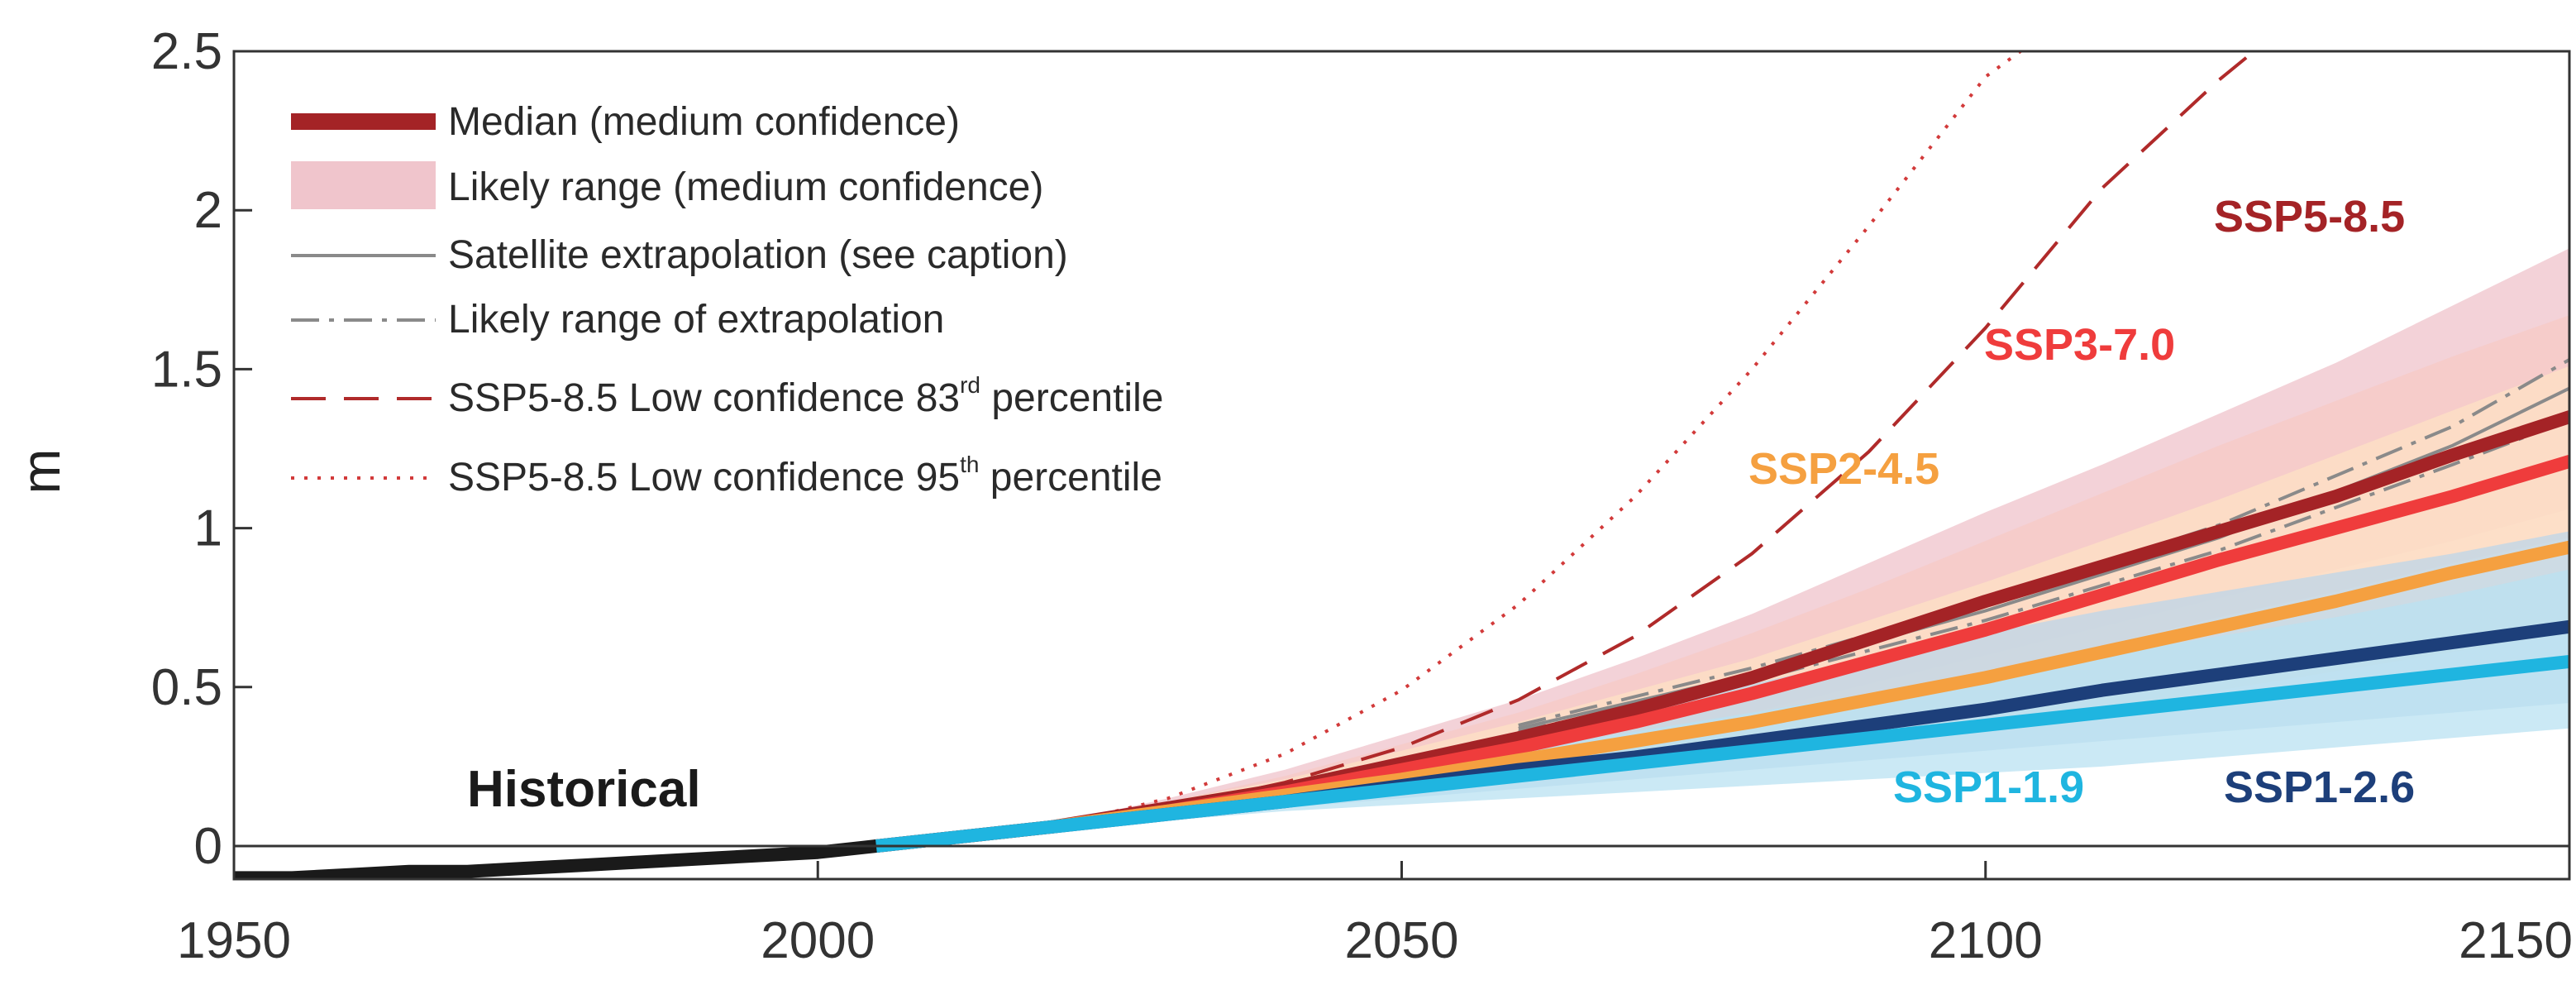 The width and height of the screenshot is (2576, 1004). Describe the element at coordinates (2079, 345) in the screenshot. I see `scenario-label-ssp3-7-0: SSP3-7.0` at that location.